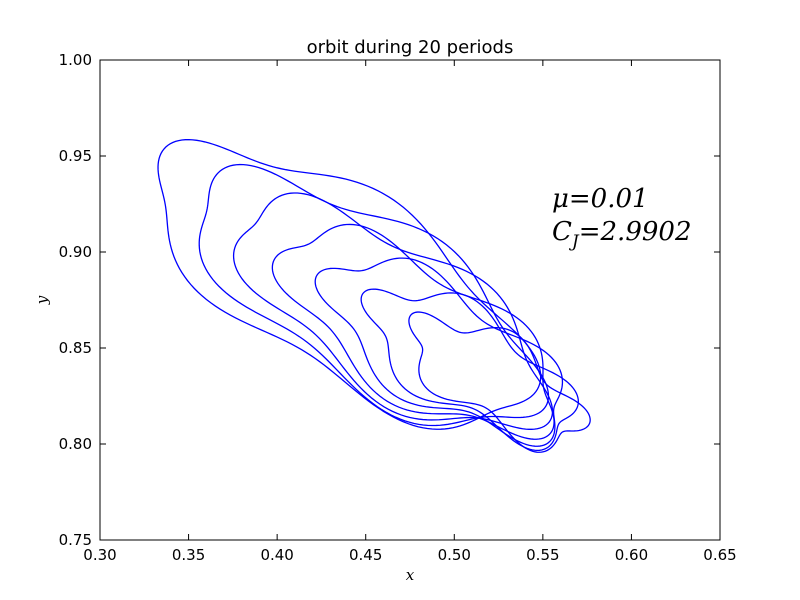  I want to click on x-tick-label: 0.65, so click(719, 555).